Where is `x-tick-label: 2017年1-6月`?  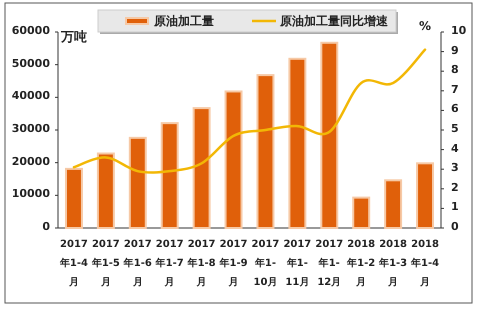
x-tick-label: 2017年1-6月 is located at coordinates (137, 264).